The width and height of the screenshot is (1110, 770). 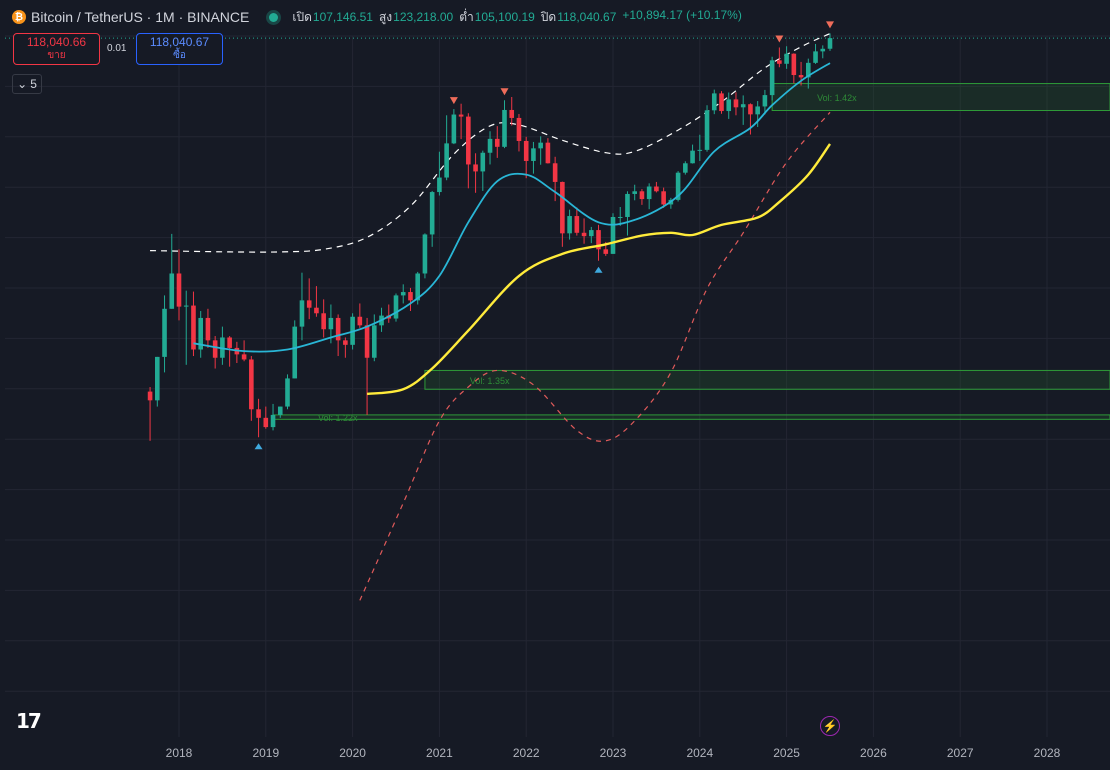 I want to click on high-value: 123,218.00, so click(x=423, y=16).